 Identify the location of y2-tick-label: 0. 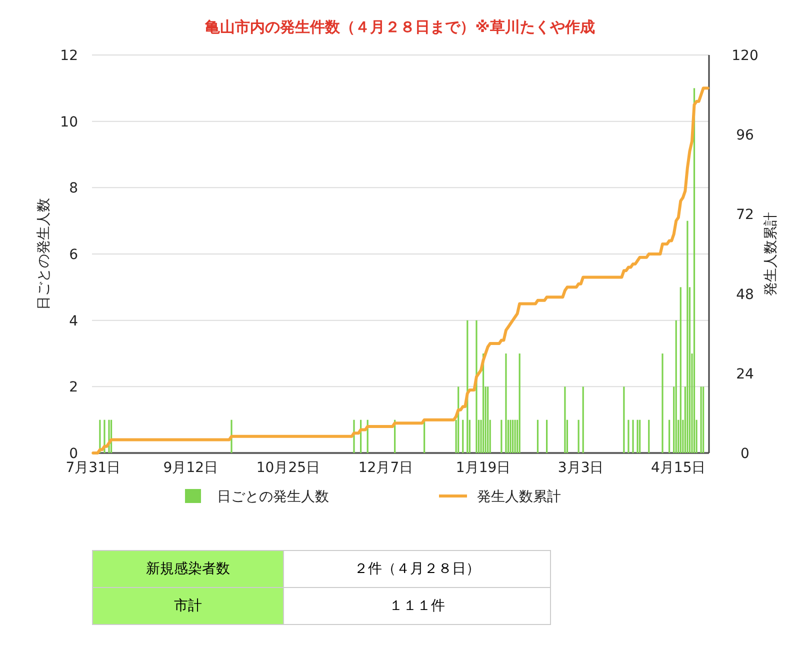
(745, 454).